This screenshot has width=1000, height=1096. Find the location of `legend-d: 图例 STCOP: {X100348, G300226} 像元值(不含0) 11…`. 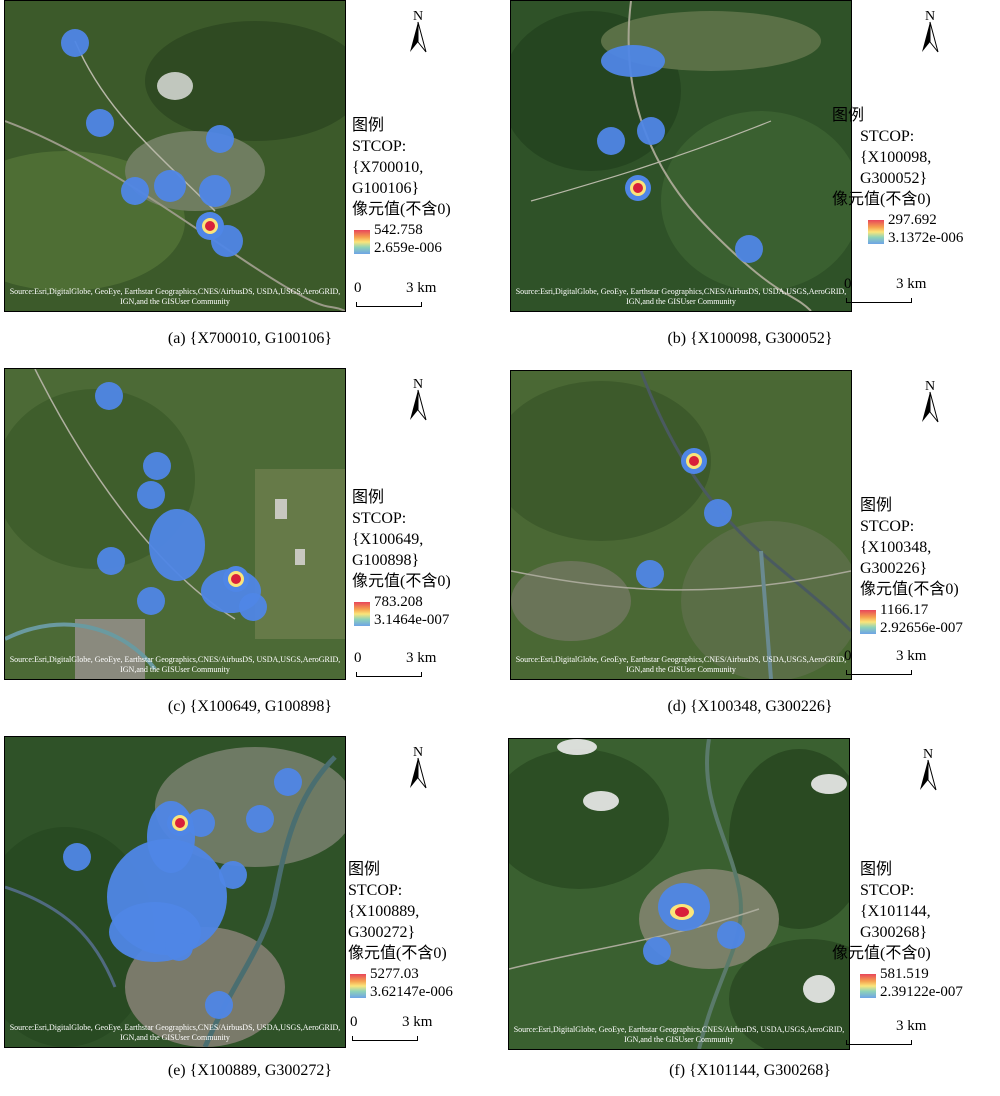

legend-d: 图例 STCOP: {X100348, G300226} 像元值(不含0) 11… is located at coordinates (907, 569).